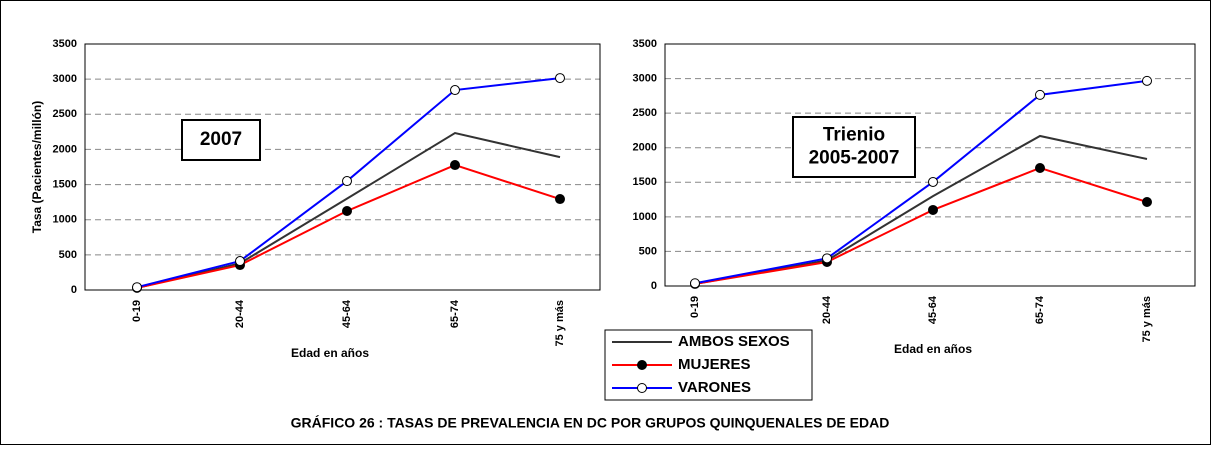  Describe the element at coordinates (854, 135) in the screenshot. I see `annotation: Trienio` at that location.